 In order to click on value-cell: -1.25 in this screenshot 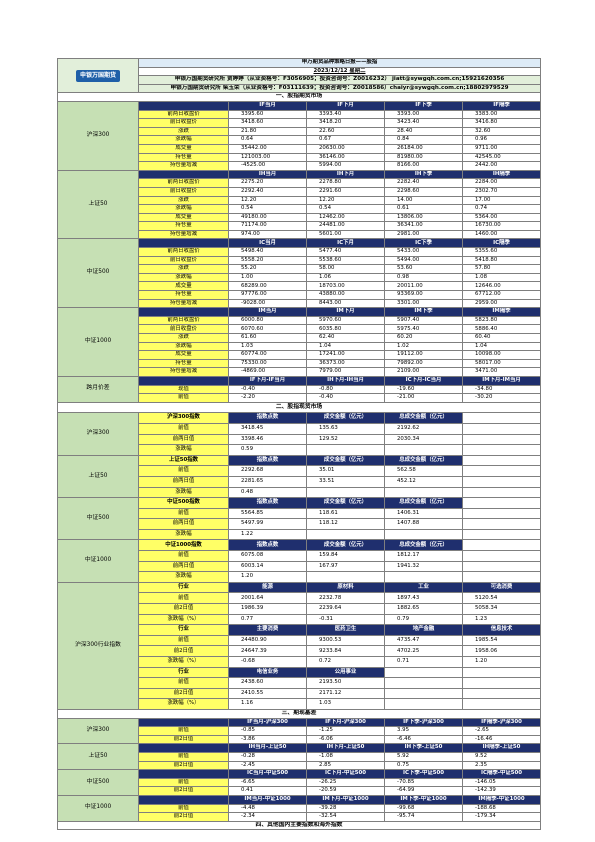, I will do `click(345, 731)`.